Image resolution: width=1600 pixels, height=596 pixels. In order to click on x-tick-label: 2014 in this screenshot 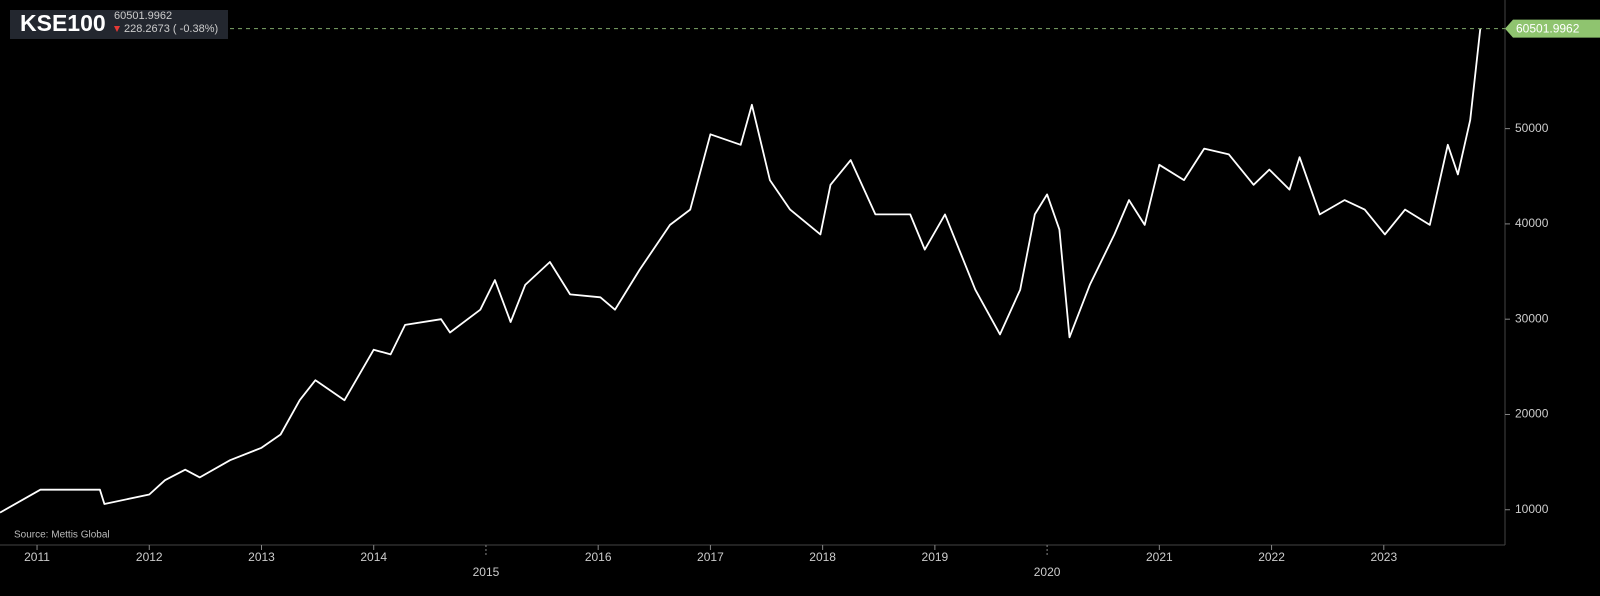, I will do `click(373, 557)`.